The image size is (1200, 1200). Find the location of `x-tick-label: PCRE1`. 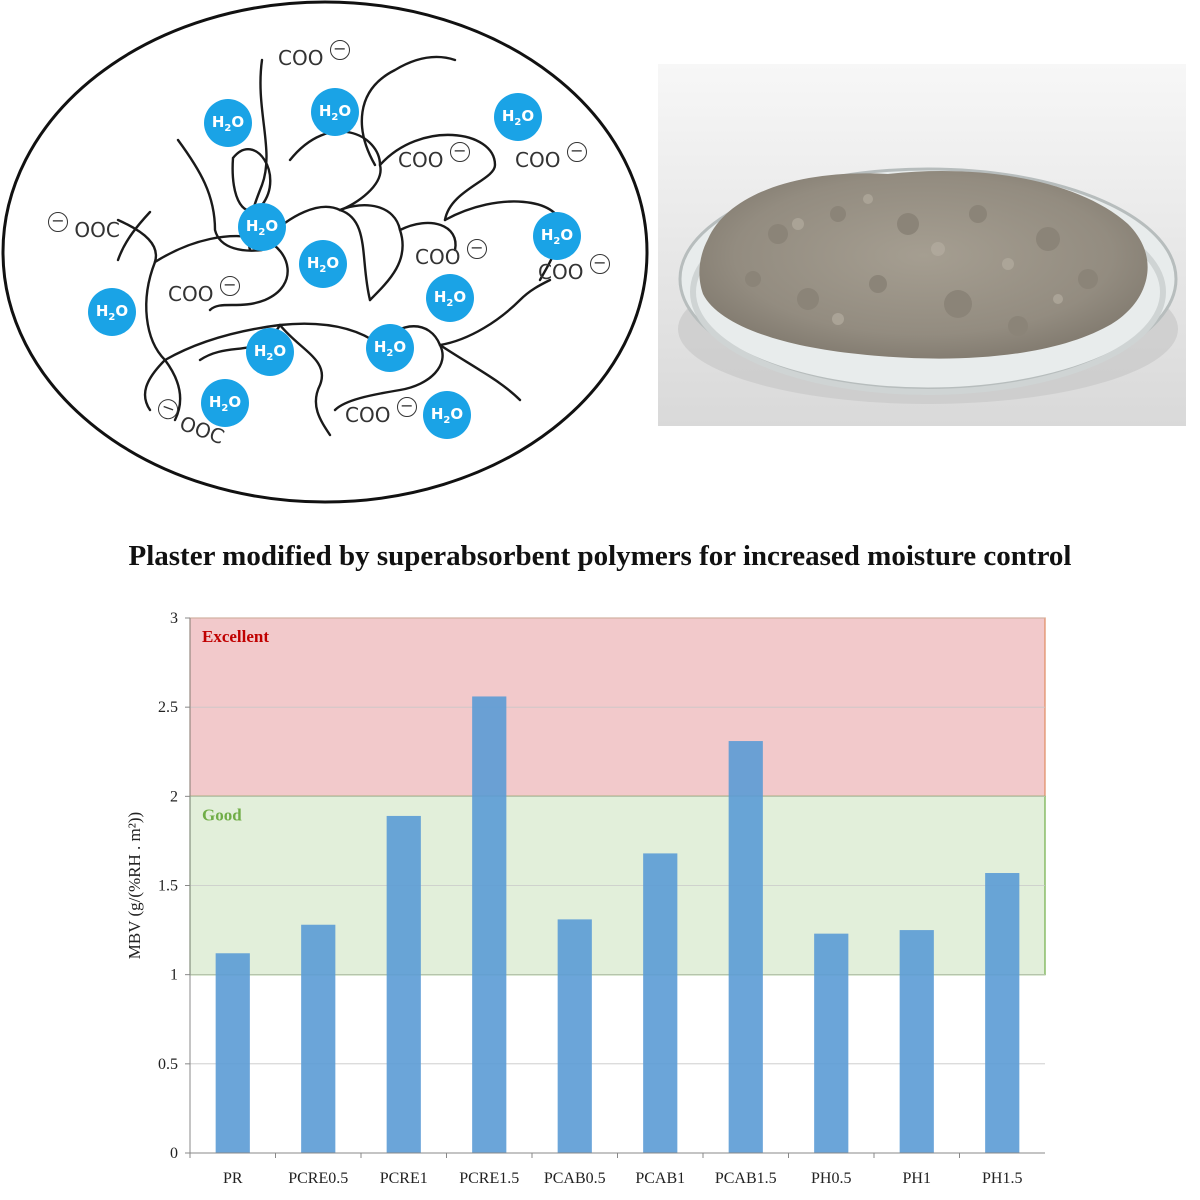

x-tick-label: PCRE1 is located at coordinates (404, 1178).